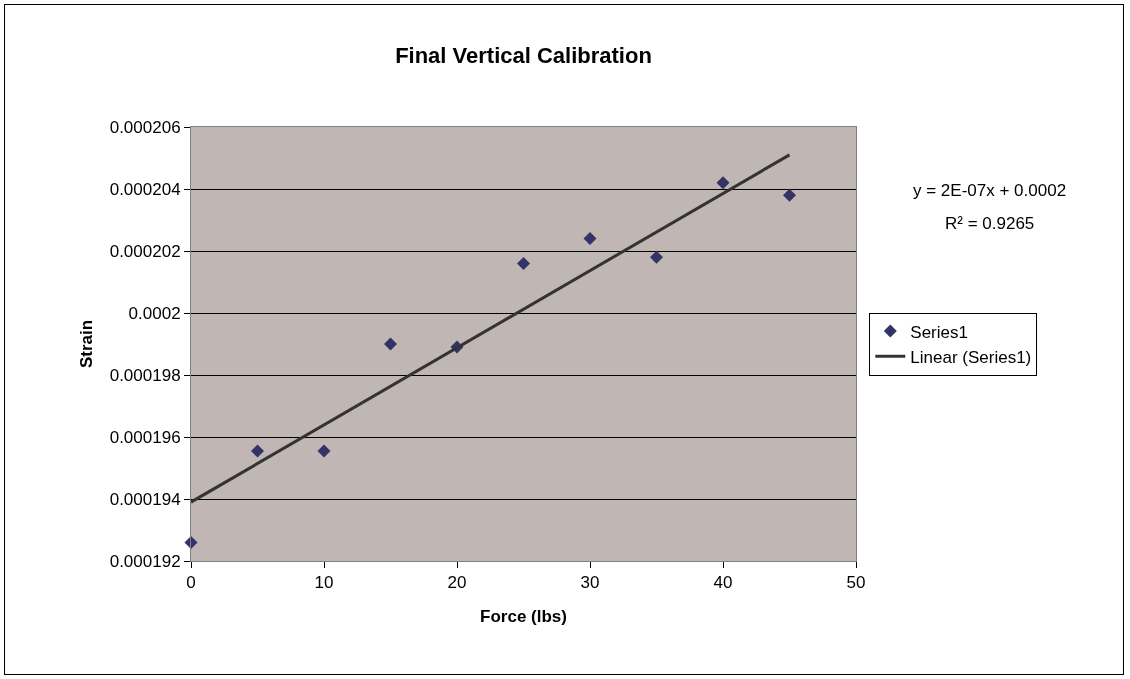  Describe the element at coordinates (191, 583) in the screenshot. I see `x-tick-label: 0` at that location.